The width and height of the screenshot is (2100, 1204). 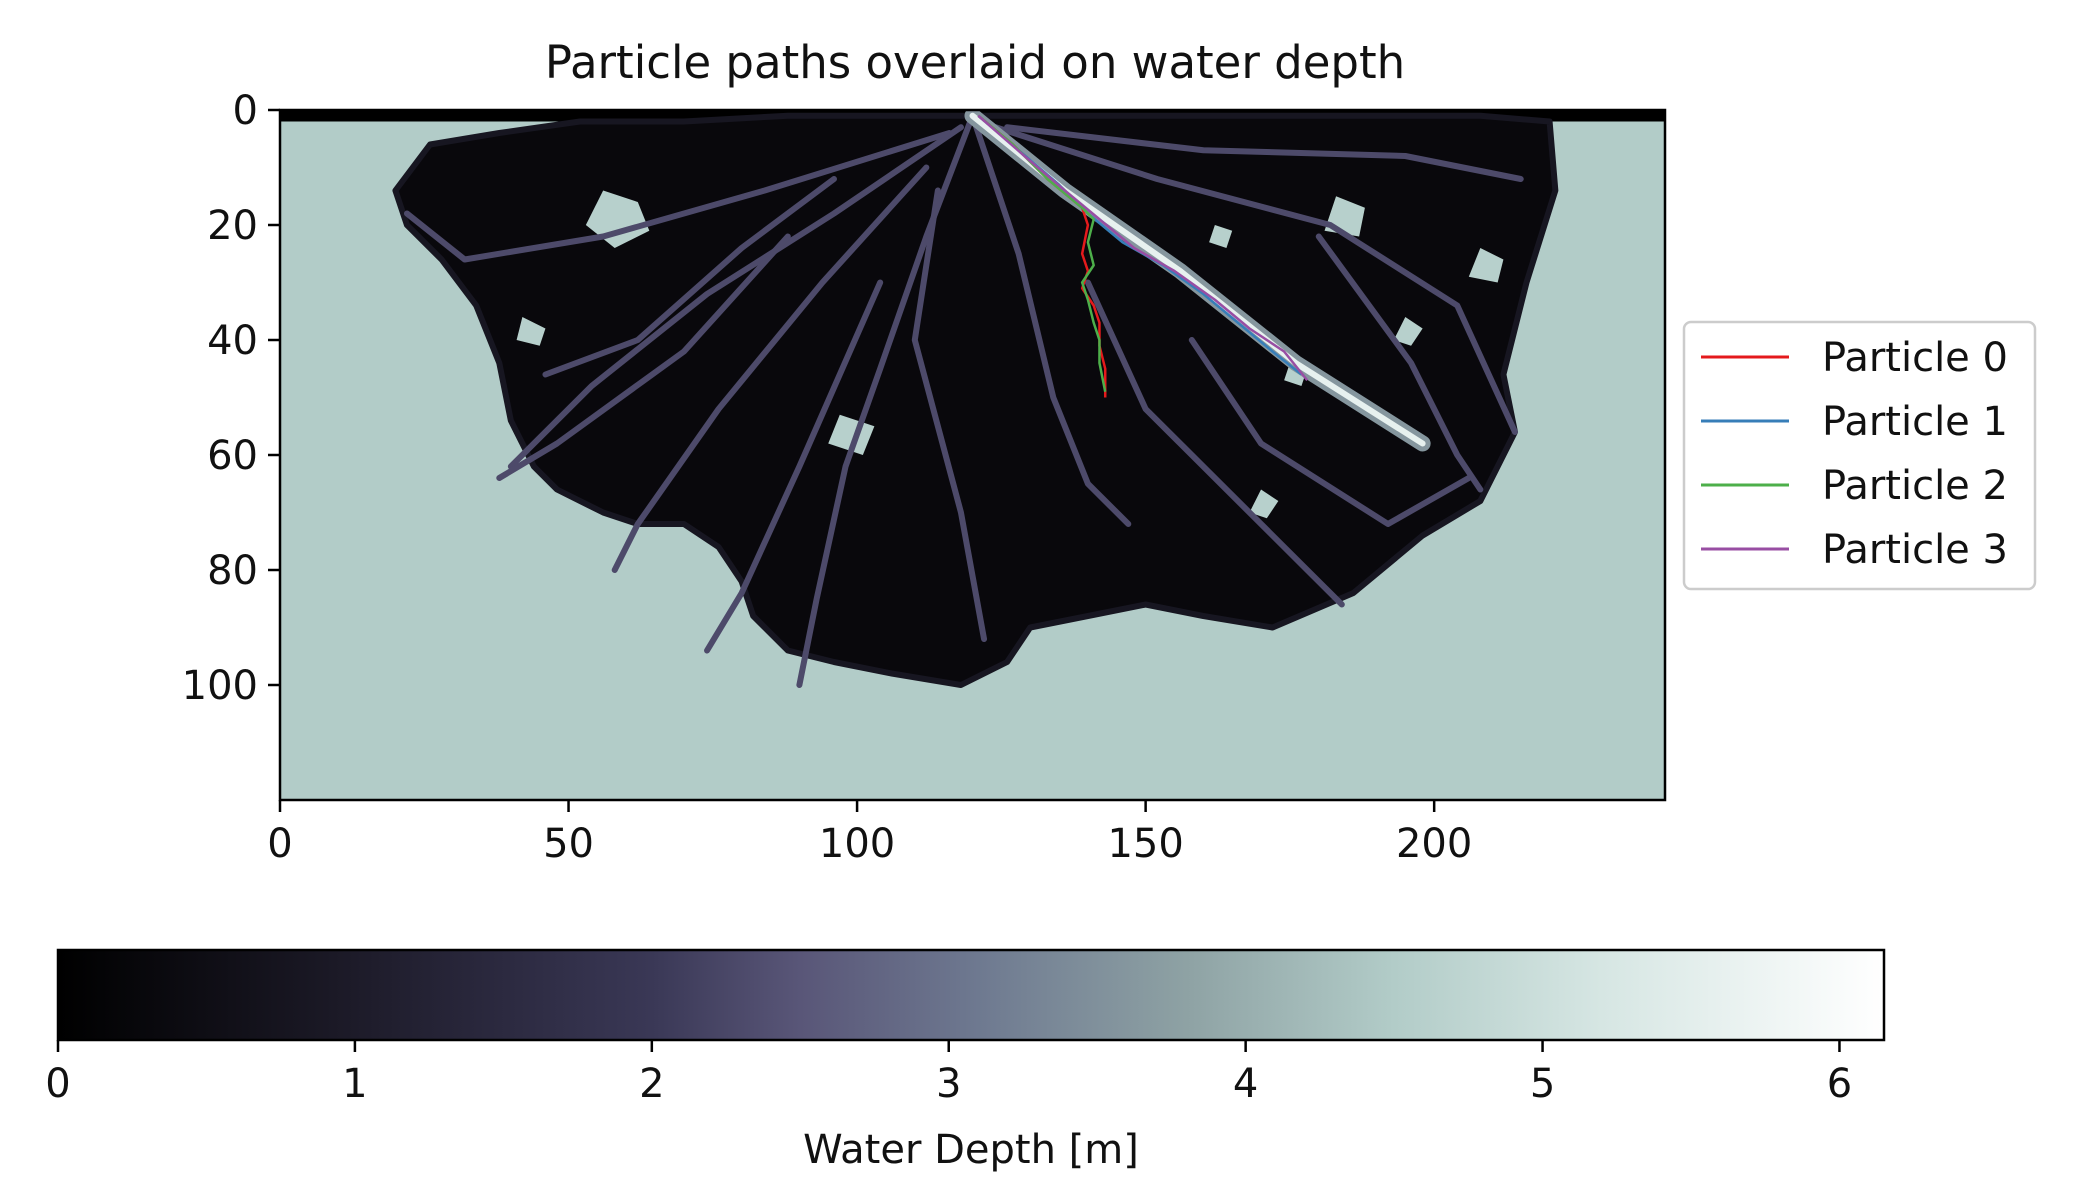 What do you see at coordinates (1839, 1084) in the screenshot?
I see `colorbar-tick-label: 6` at bounding box center [1839, 1084].